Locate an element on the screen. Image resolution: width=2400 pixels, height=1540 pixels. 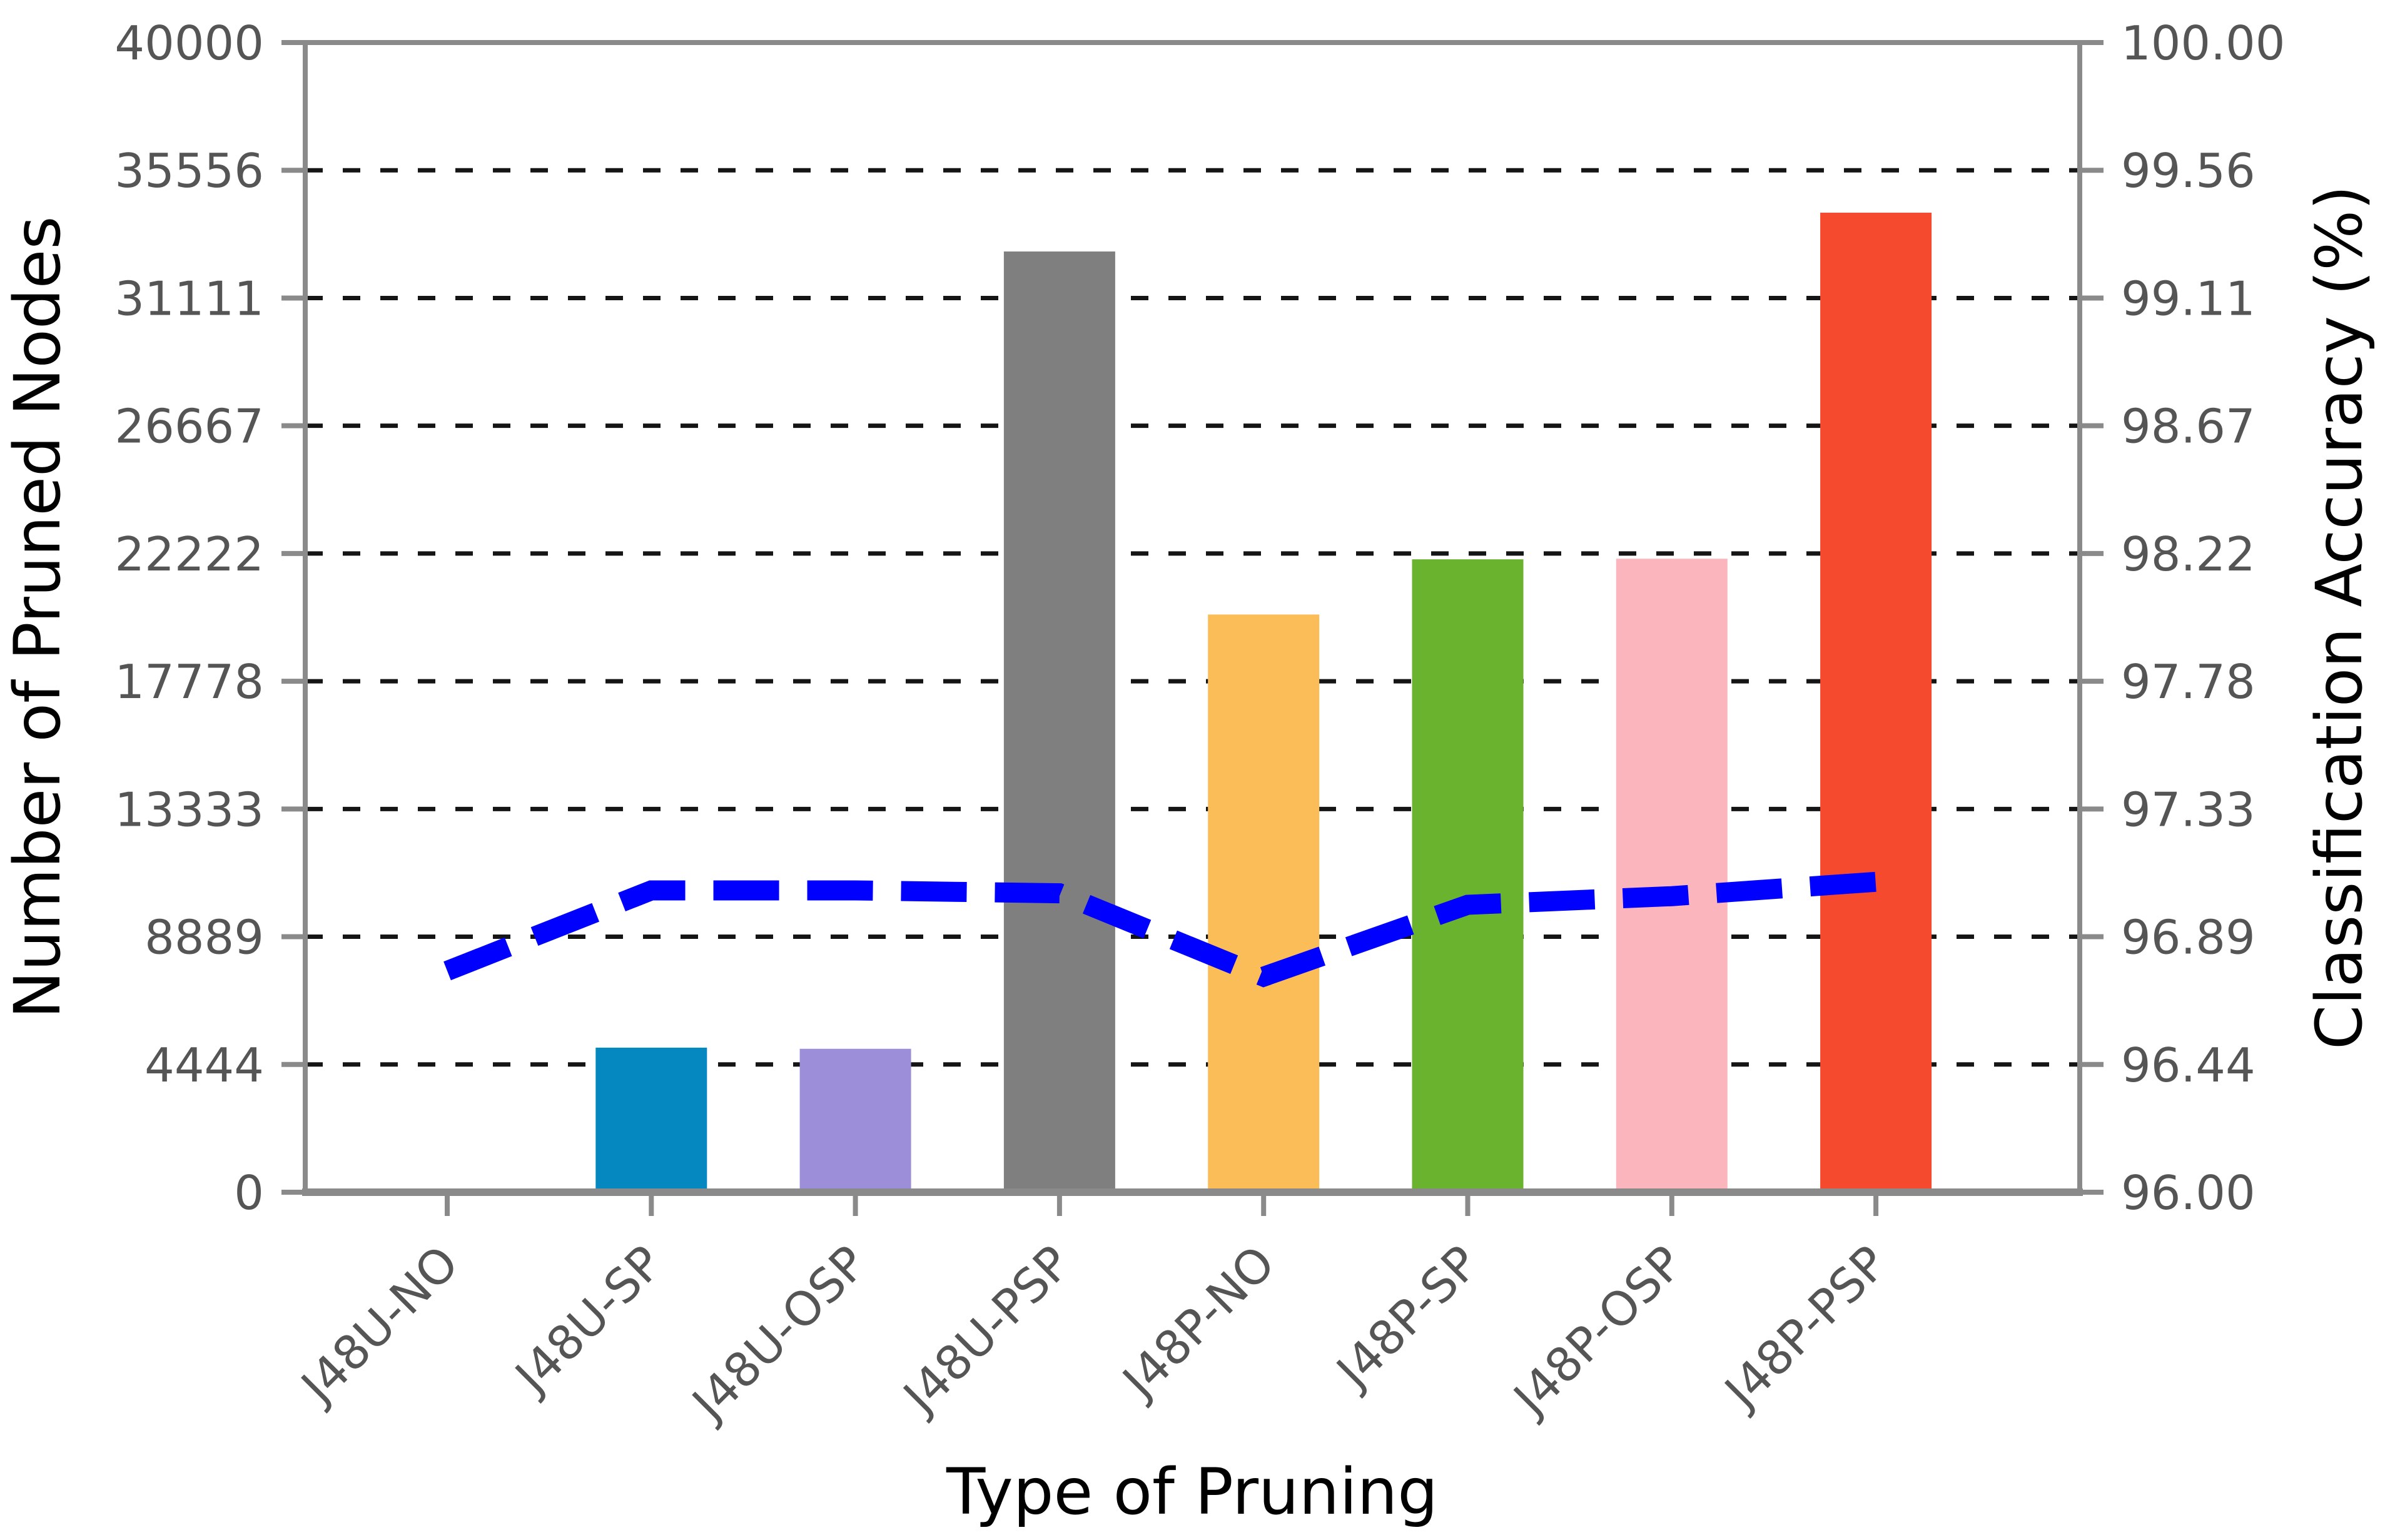
y-left-tick-label: 4444 is located at coordinates (204, 1065).